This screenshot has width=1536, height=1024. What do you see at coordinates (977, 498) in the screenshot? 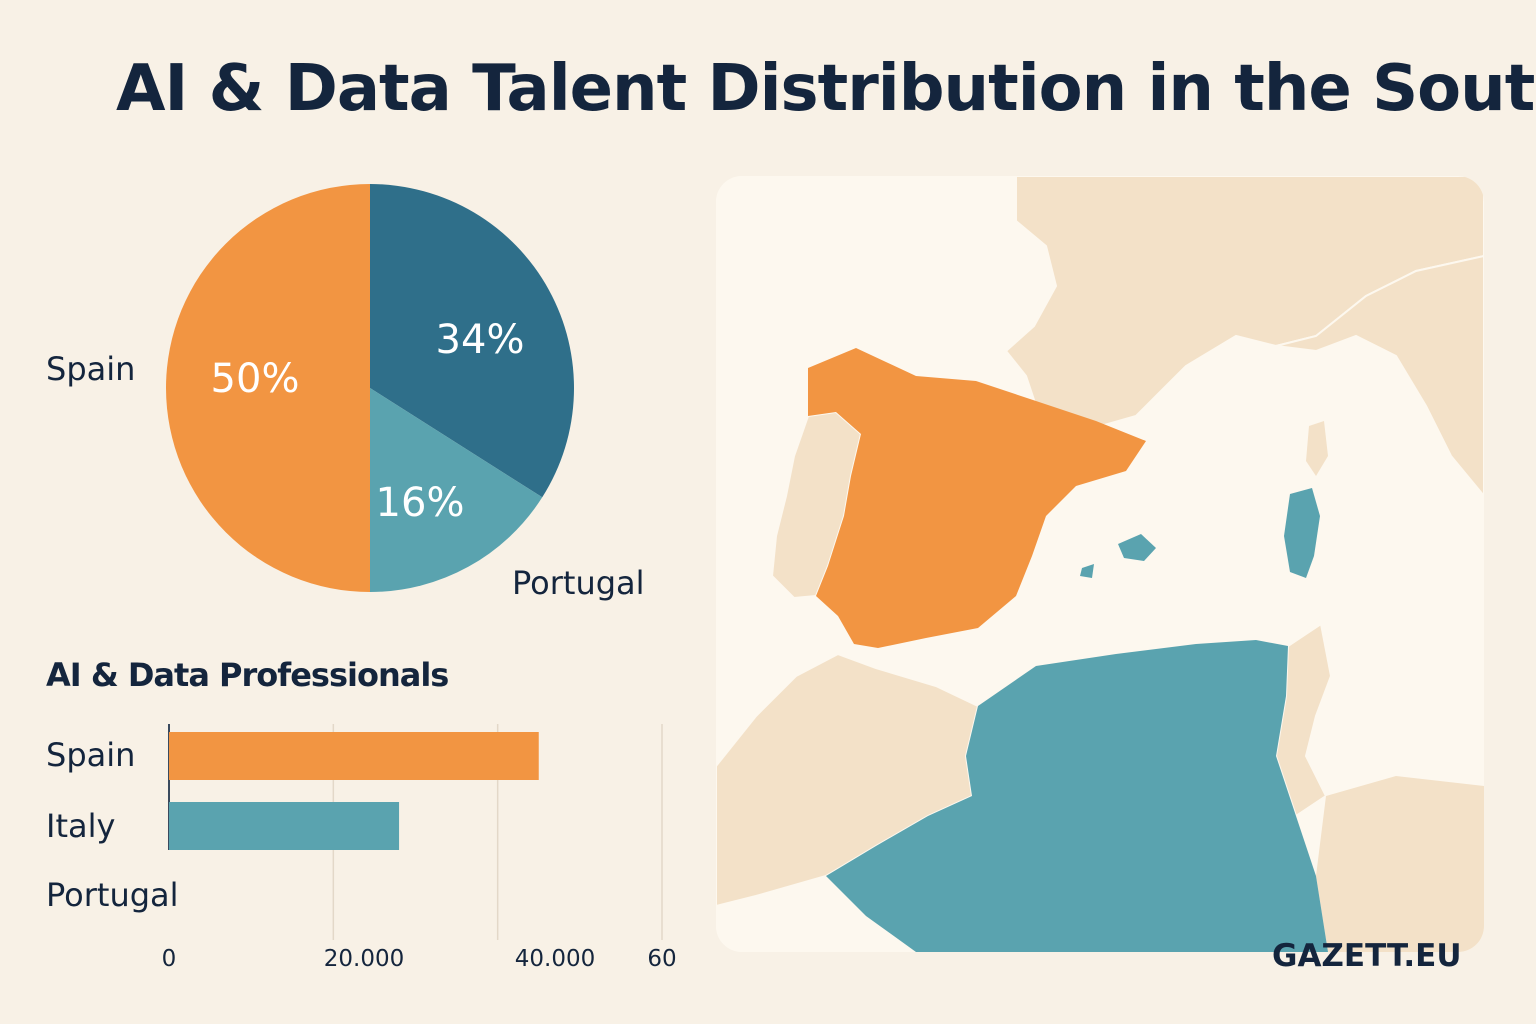
I see `spain-land` at bounding box center [977, 498].